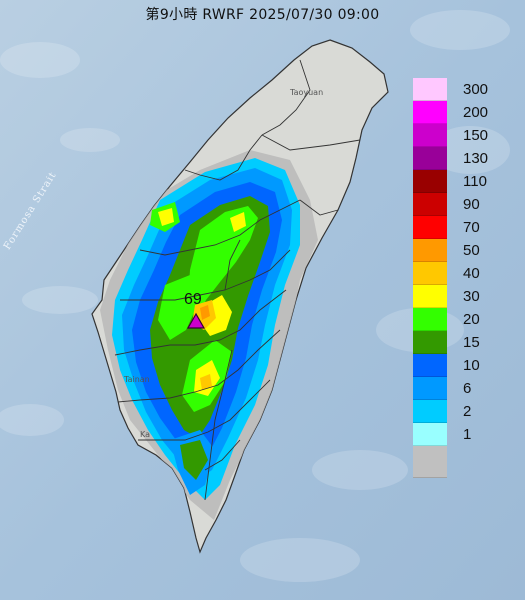  I want to click on legend-label: 70, so click(471, 227).